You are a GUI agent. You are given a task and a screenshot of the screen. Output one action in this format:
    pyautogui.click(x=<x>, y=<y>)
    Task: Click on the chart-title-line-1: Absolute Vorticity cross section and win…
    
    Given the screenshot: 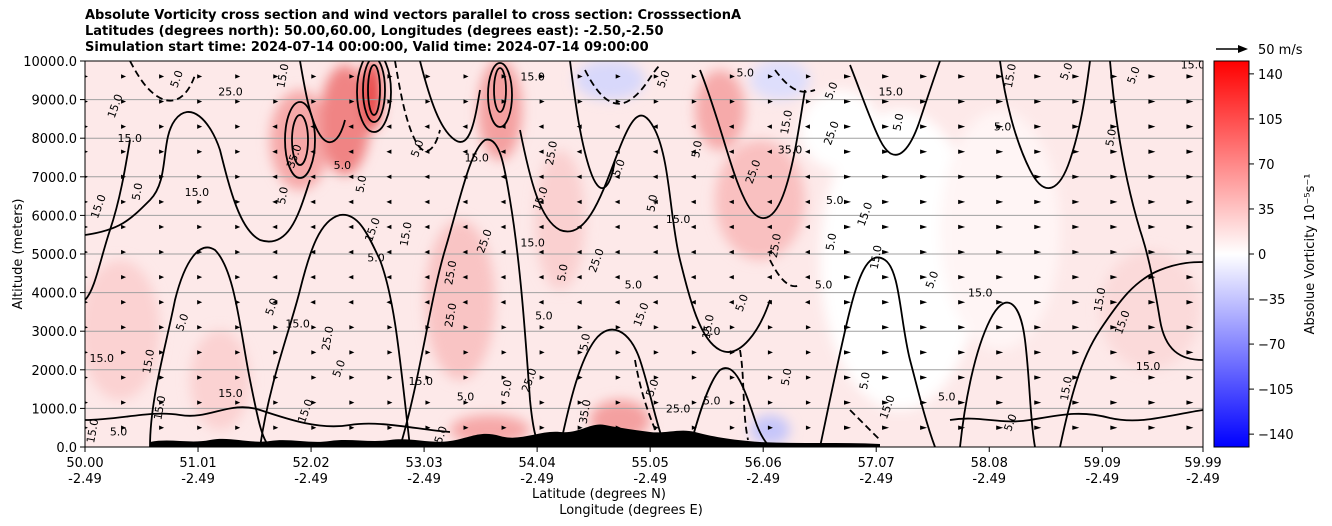 What is the action you would take?
    pyautogui.click(x=413, y=15)
    